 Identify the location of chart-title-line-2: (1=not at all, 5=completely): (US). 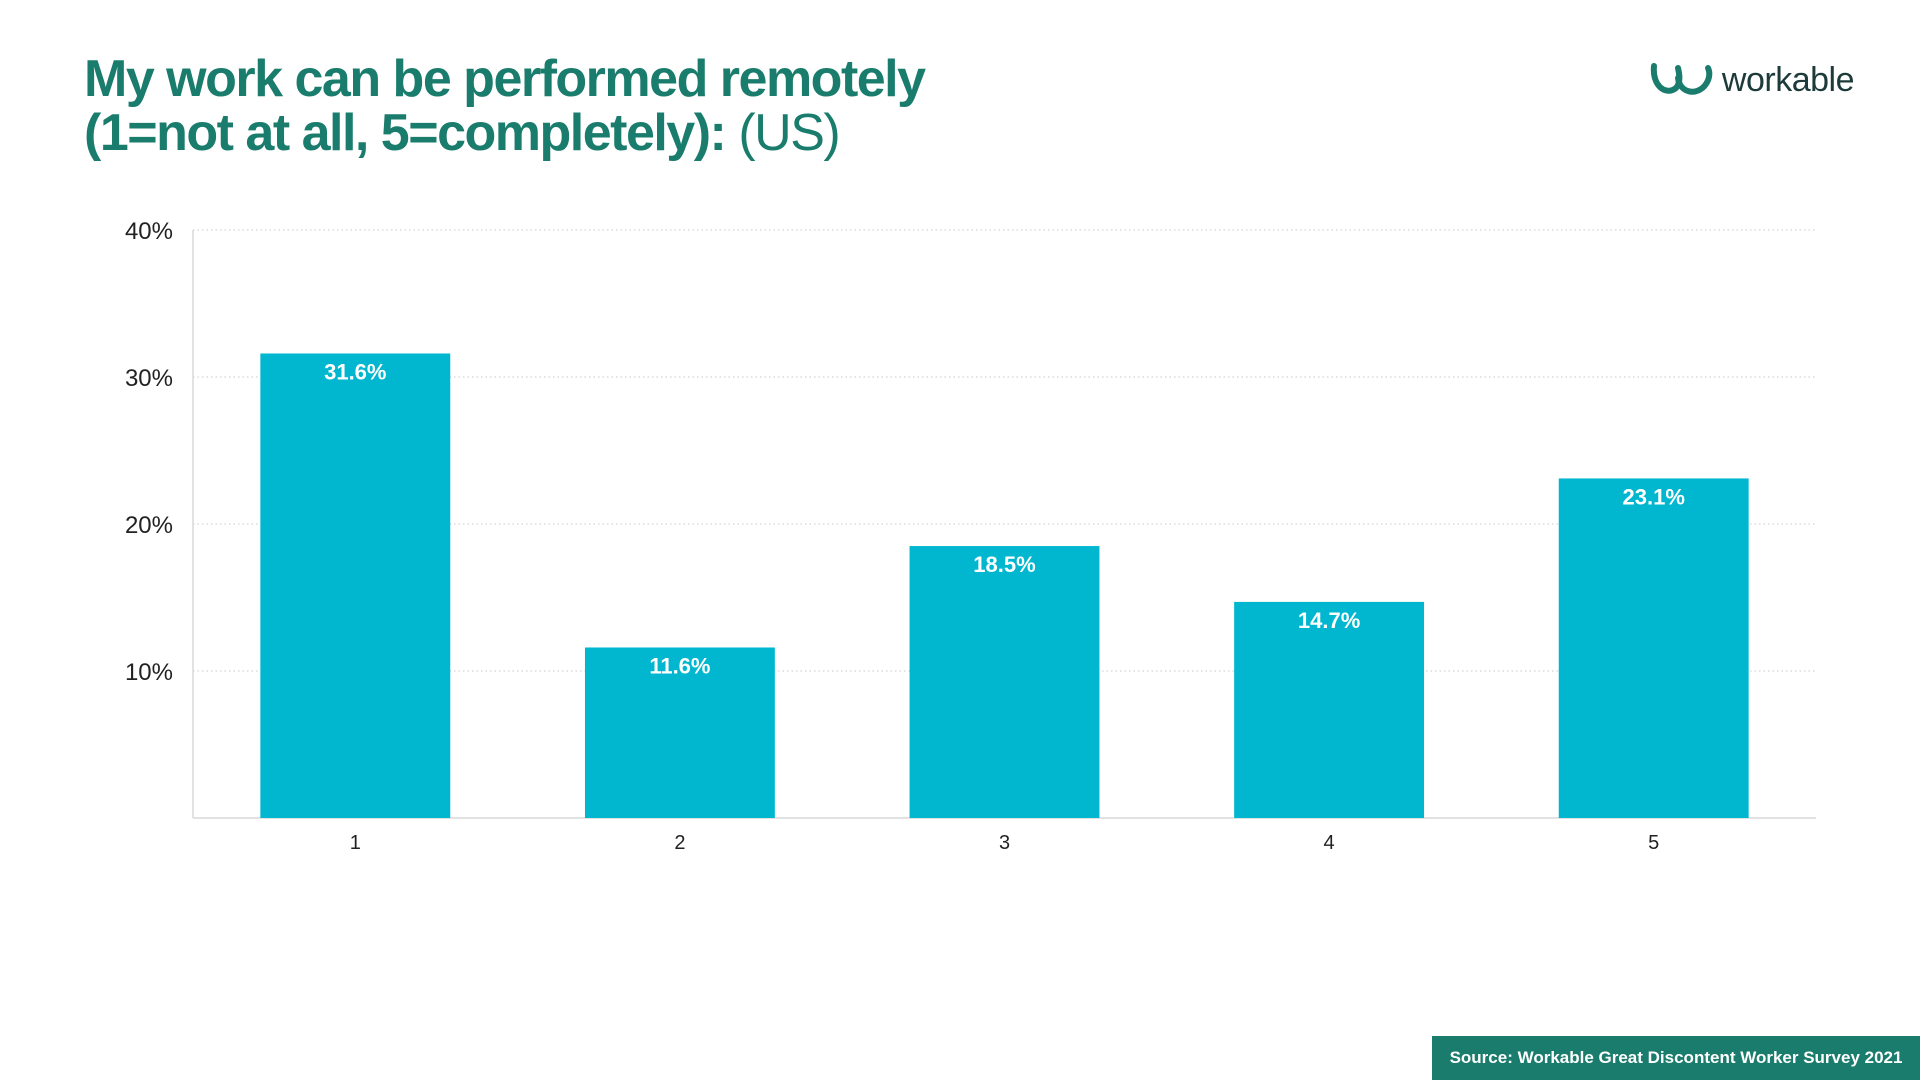
(504, 133).